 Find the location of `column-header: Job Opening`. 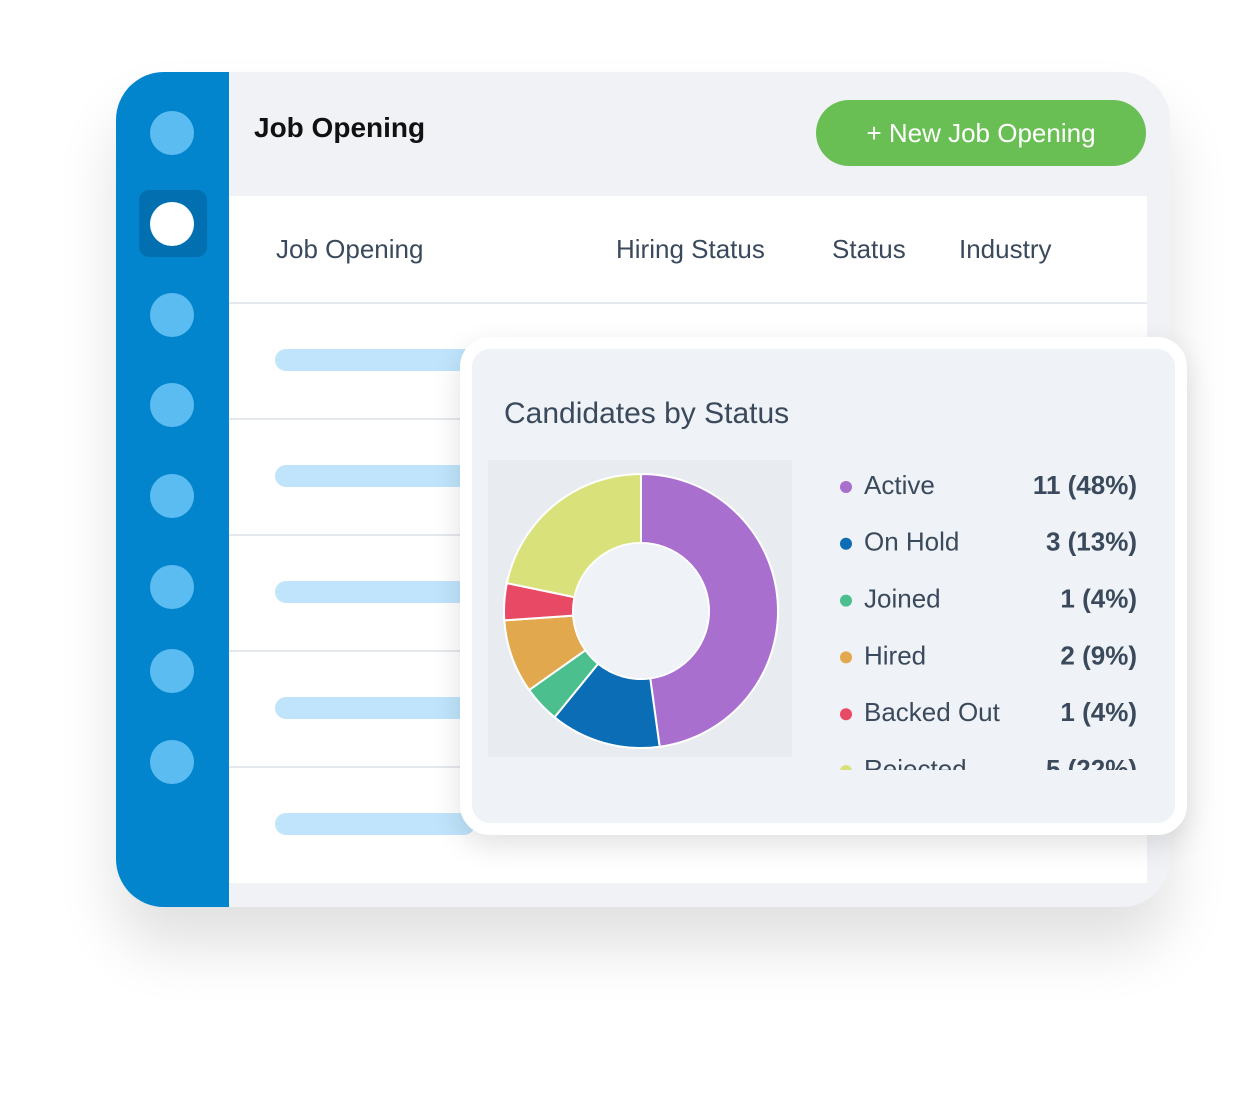

column-header: Job Opening is located at coordinates (350, 249).